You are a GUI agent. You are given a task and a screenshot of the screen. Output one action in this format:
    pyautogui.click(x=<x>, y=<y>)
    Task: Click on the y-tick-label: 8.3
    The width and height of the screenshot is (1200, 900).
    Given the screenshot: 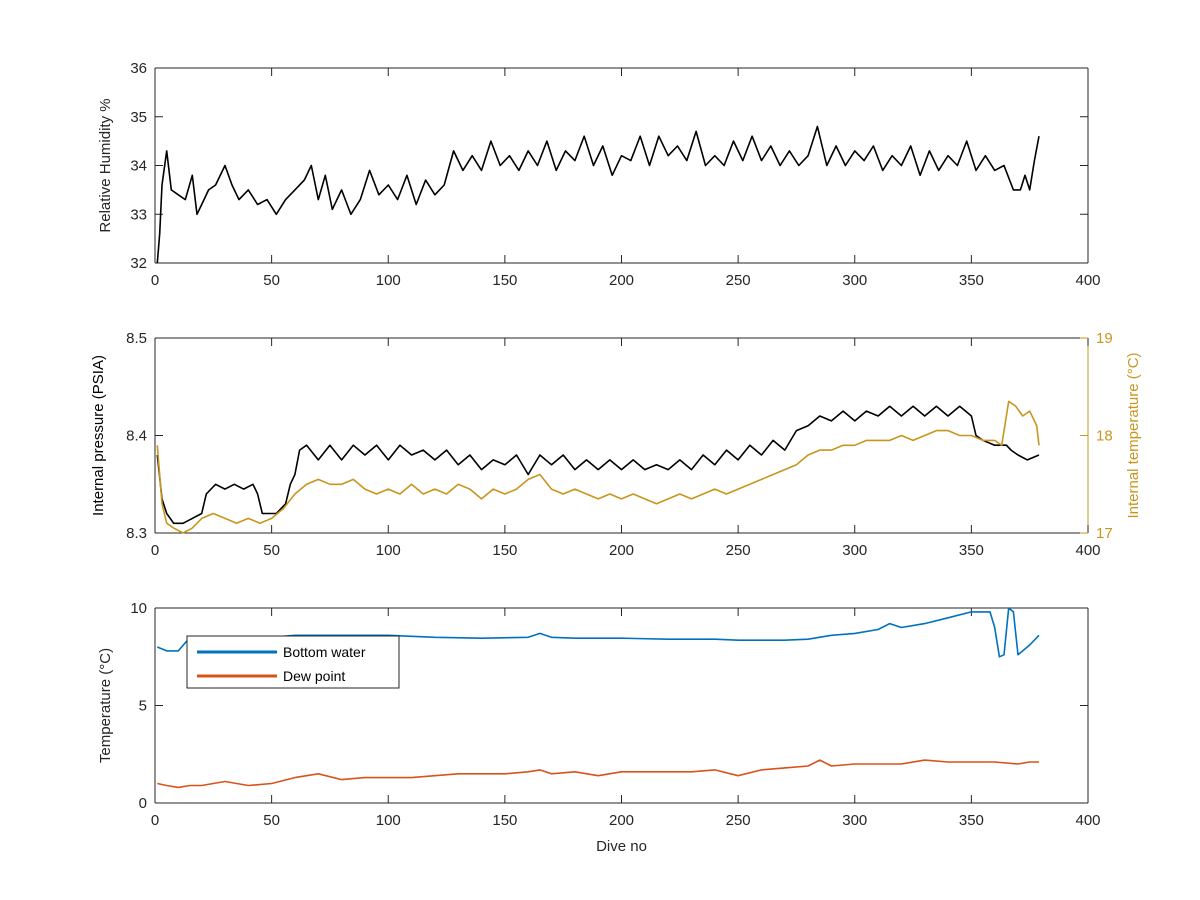 What is the action you would take?
    pyautogui.click(x=136, y=533)
    